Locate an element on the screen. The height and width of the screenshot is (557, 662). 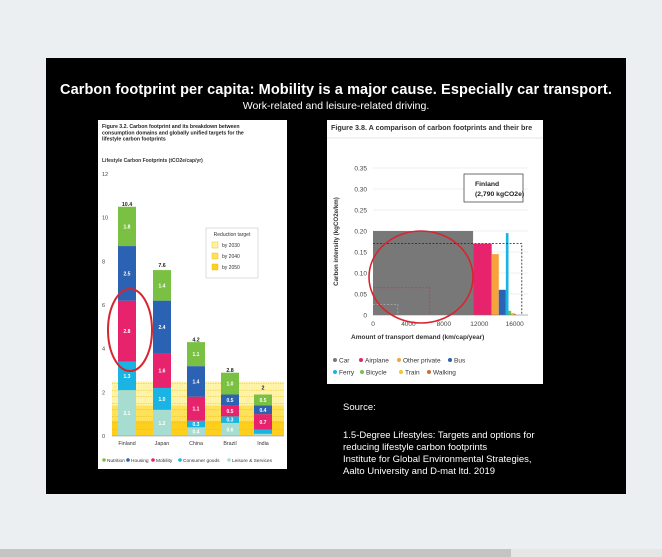
reduction-target-title: Reduction target is located at coordinates (232, 235).